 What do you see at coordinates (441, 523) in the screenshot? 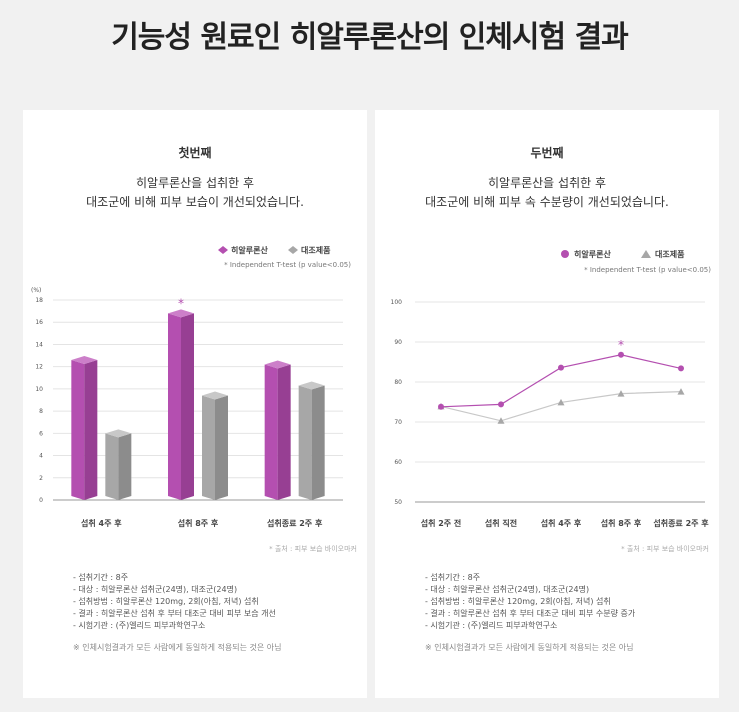
I see `x-category-label: 섭취 2주 전` at bounding box center [441, 523].